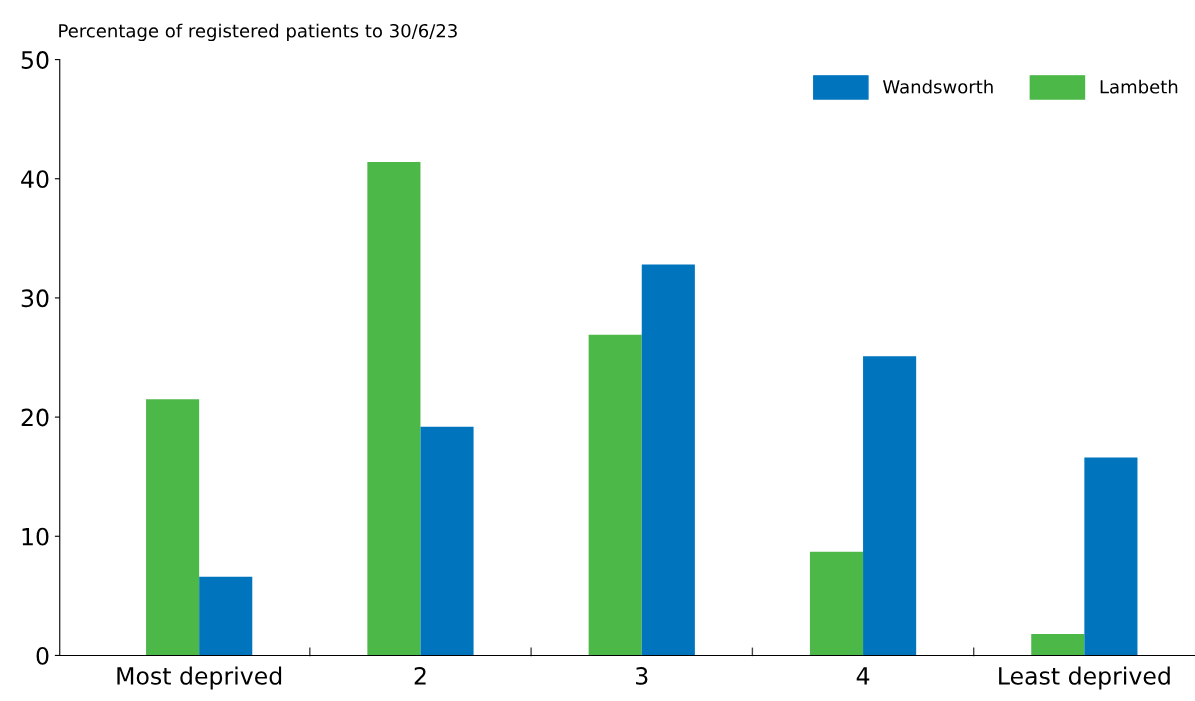  Describe the element at coordinates (420, 675) in the screenshot. I see `x-tick-label: 2` at that location.